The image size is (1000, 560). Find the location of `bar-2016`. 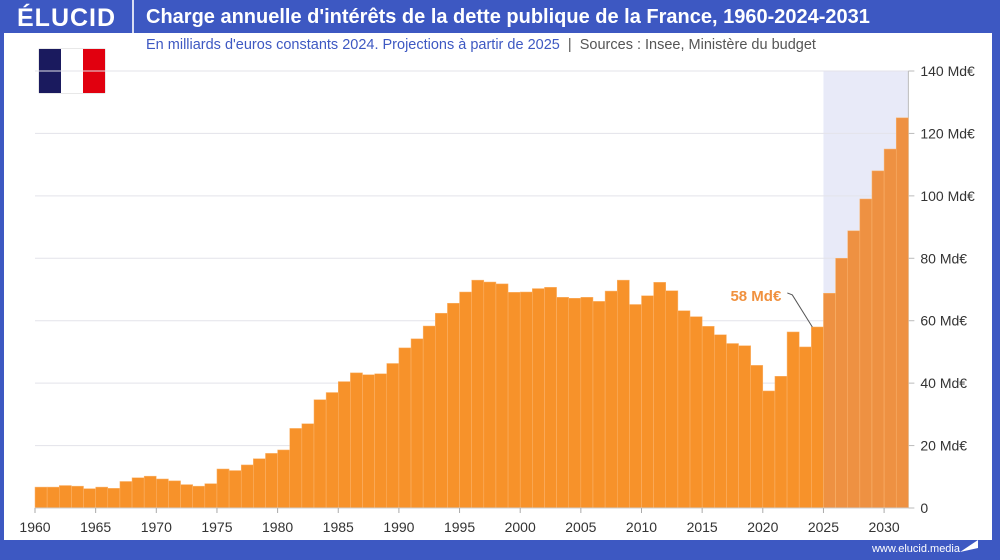

bar-2016 is located at coordinates (720, 421).